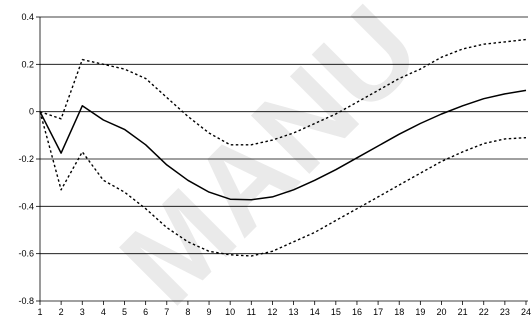 This screenshot has width=532, height=324. I want to click on x-tick-label: 24, so click(526, 312).